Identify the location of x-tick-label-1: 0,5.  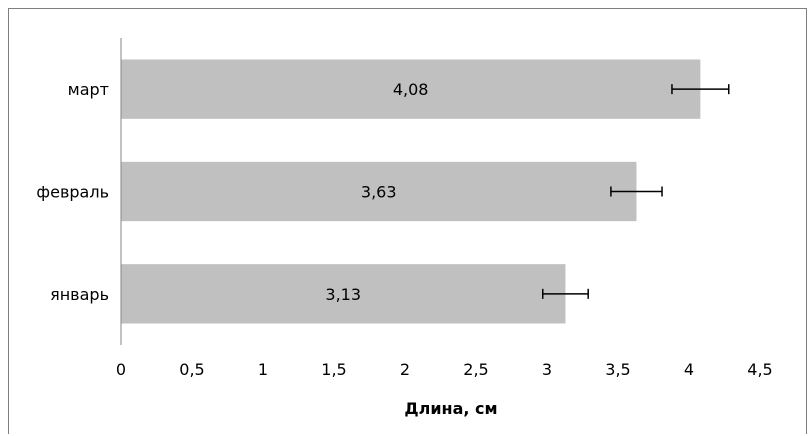
(191, 369).